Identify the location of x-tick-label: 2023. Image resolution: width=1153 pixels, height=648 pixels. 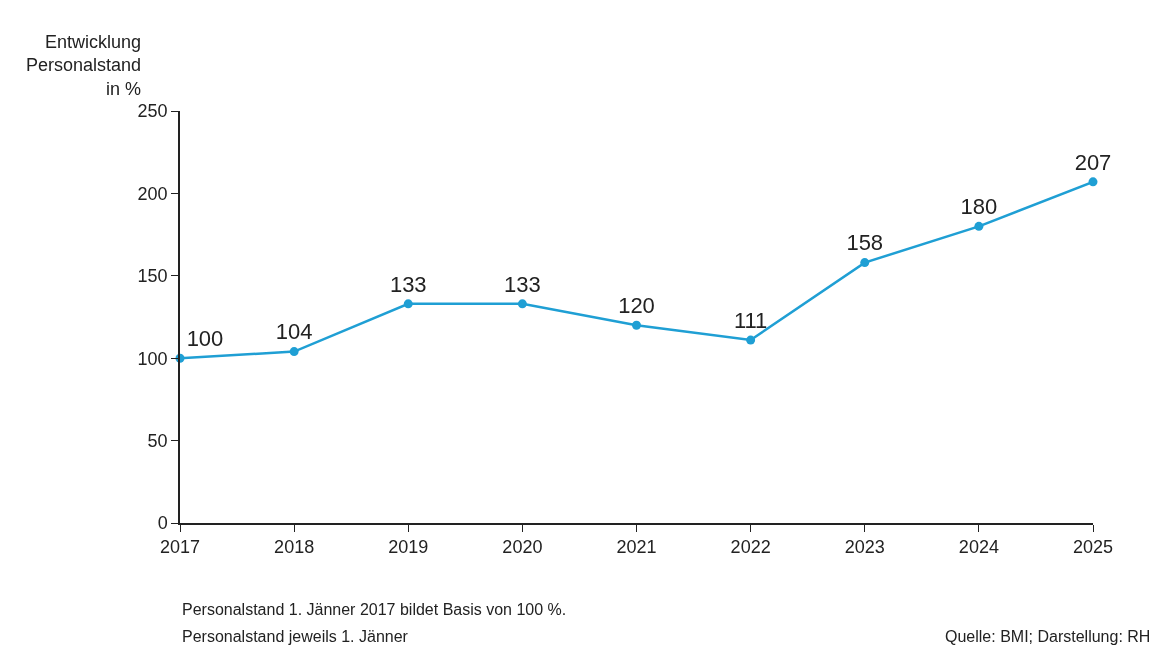
(864, 547).